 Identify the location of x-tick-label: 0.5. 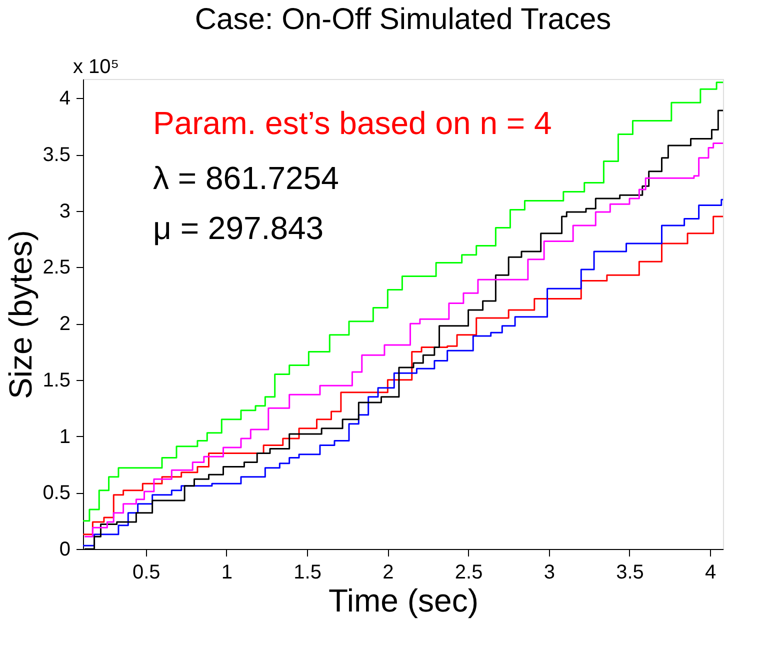
(146, 573).